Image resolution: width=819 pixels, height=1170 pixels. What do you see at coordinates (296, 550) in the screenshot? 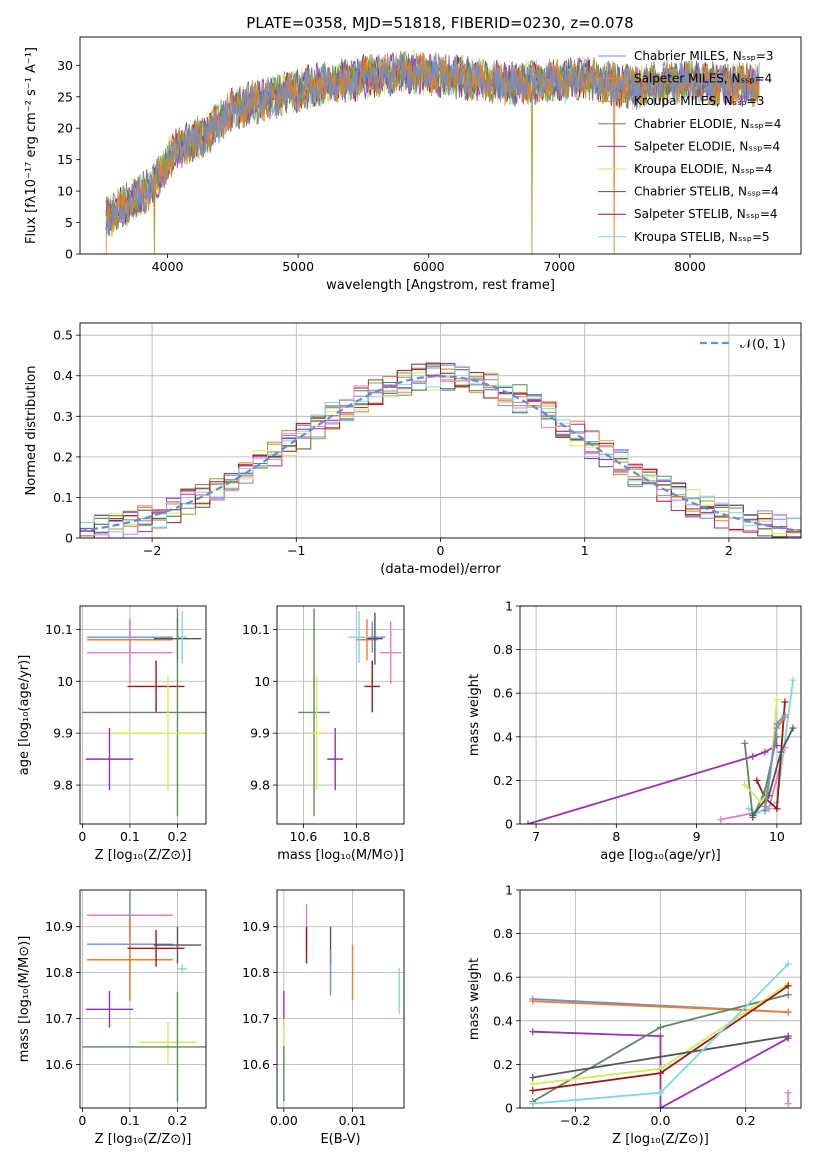
I see `x-tick-label: −1` at bounding box center [296, 550].